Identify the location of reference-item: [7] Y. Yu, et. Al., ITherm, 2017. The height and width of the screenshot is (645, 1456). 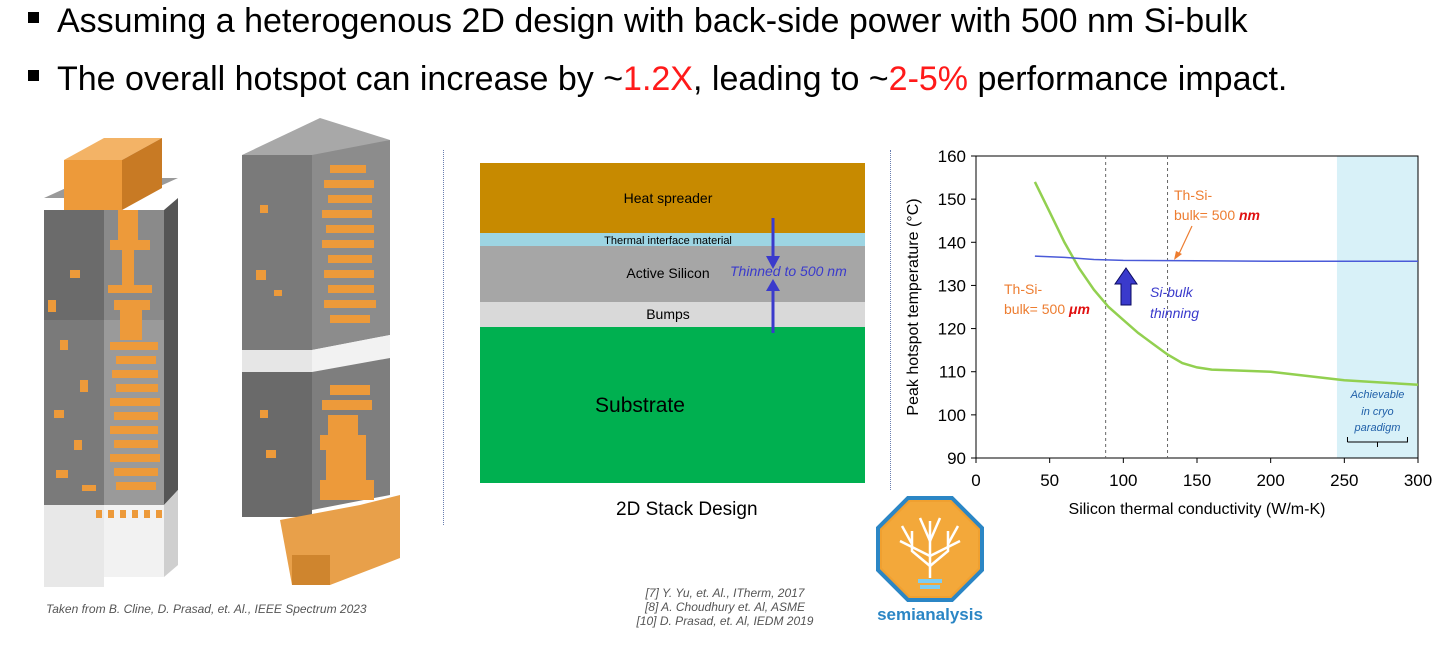
(725, 593).